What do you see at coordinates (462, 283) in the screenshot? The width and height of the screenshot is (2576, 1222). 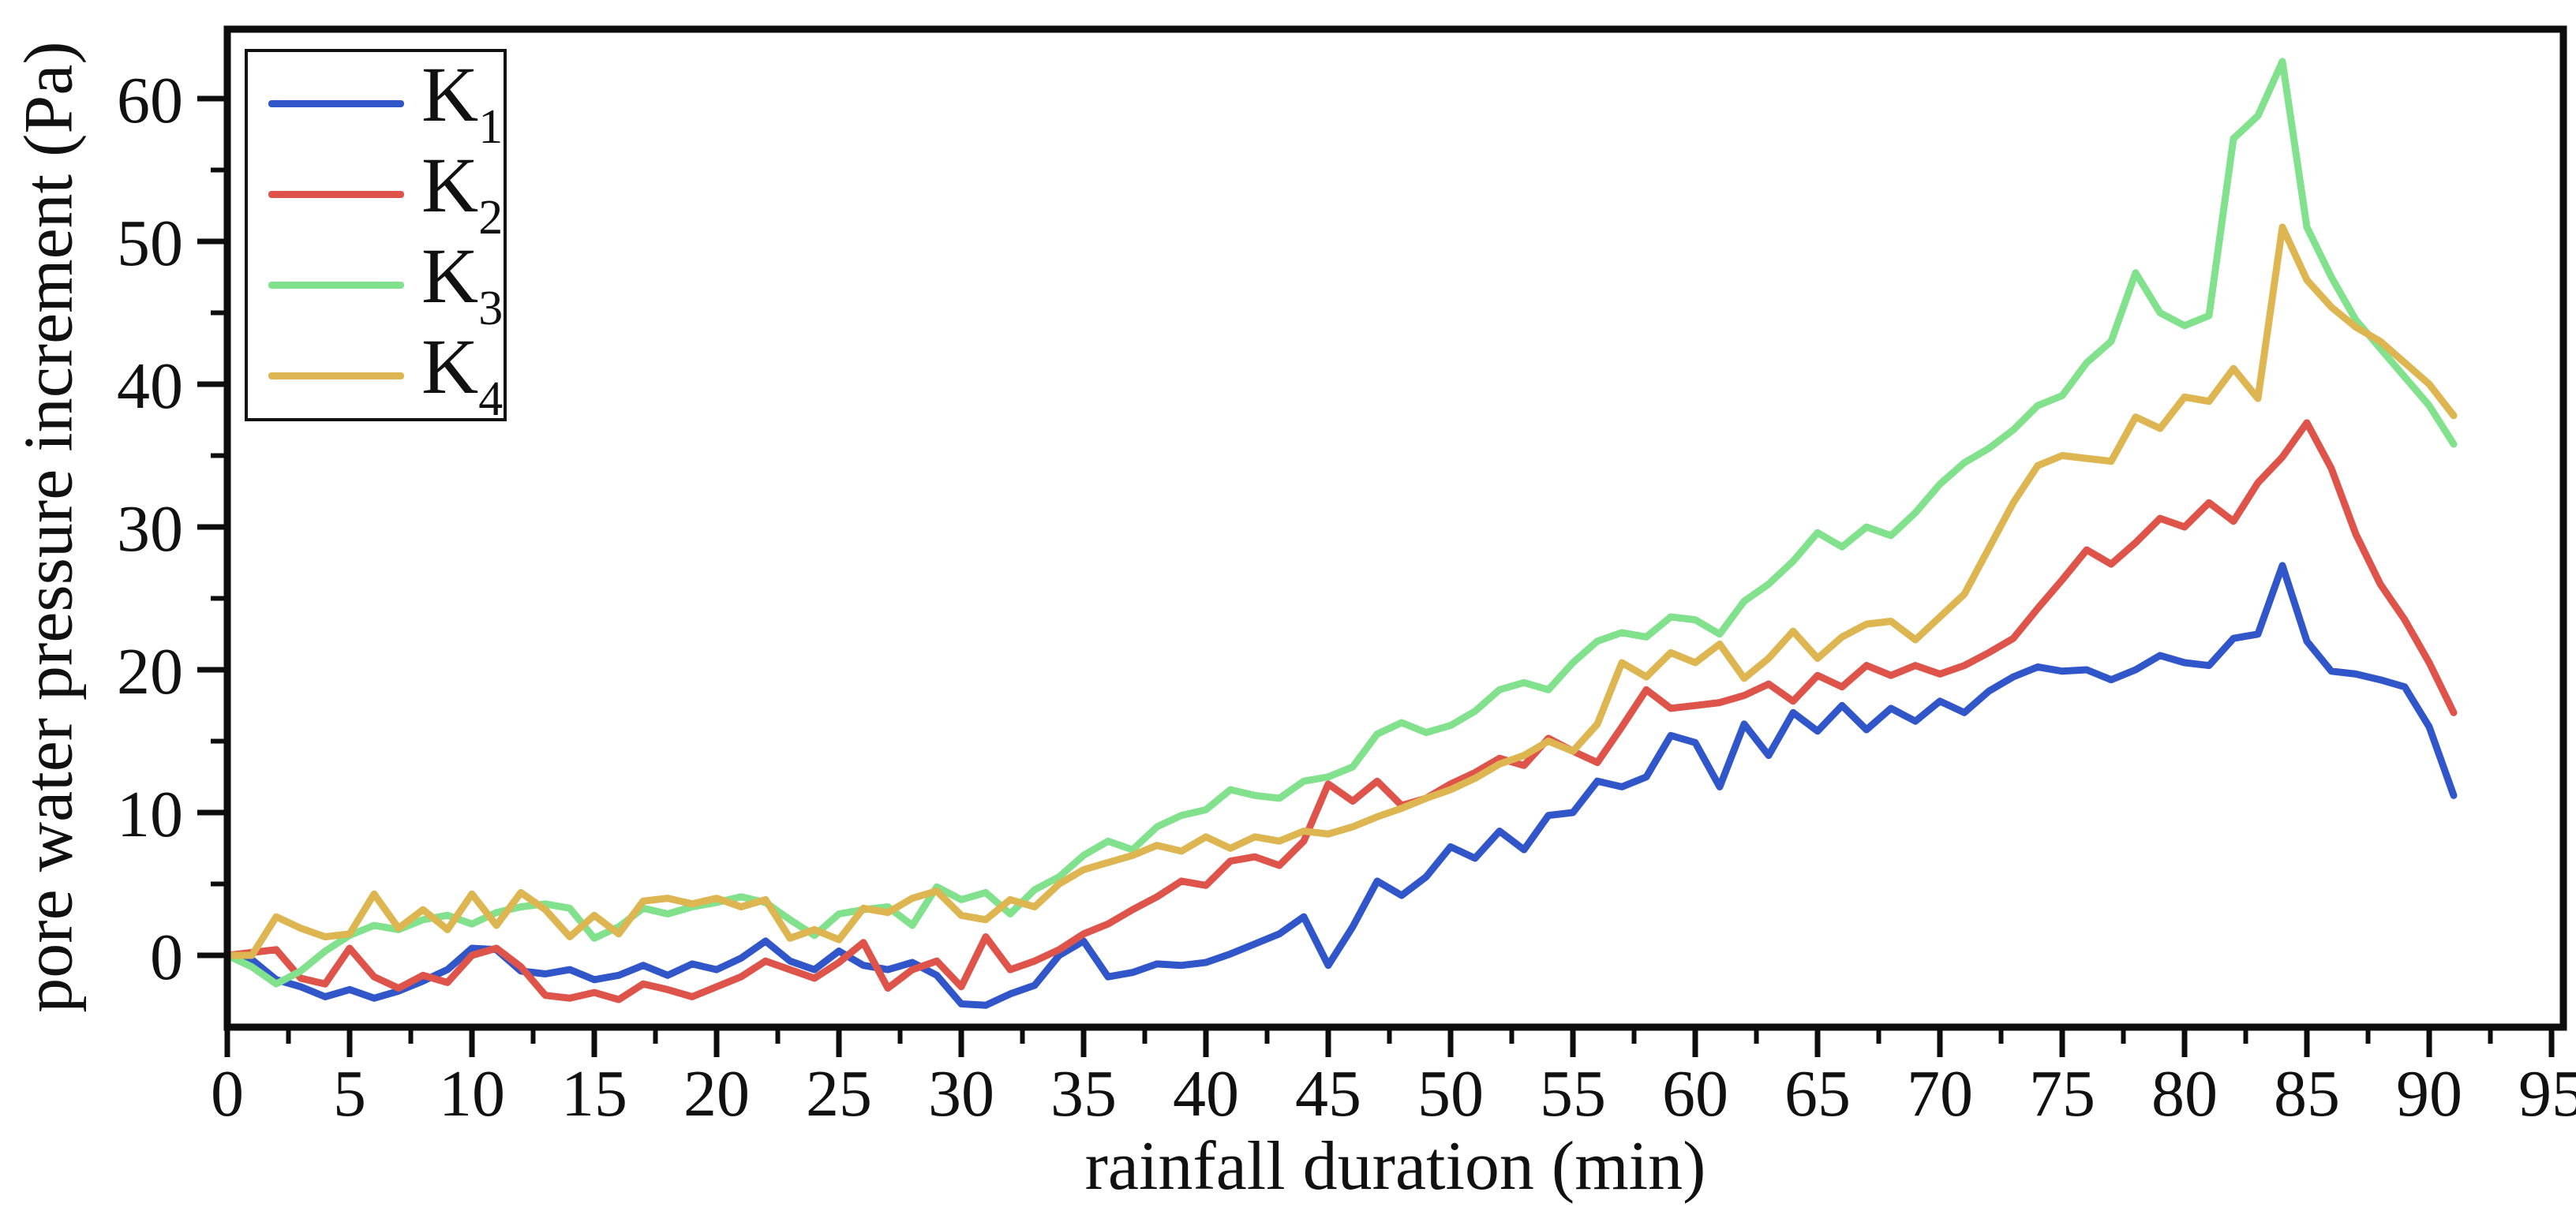 I see `legend-label-k3: K3` at bounding box center [462, 283].